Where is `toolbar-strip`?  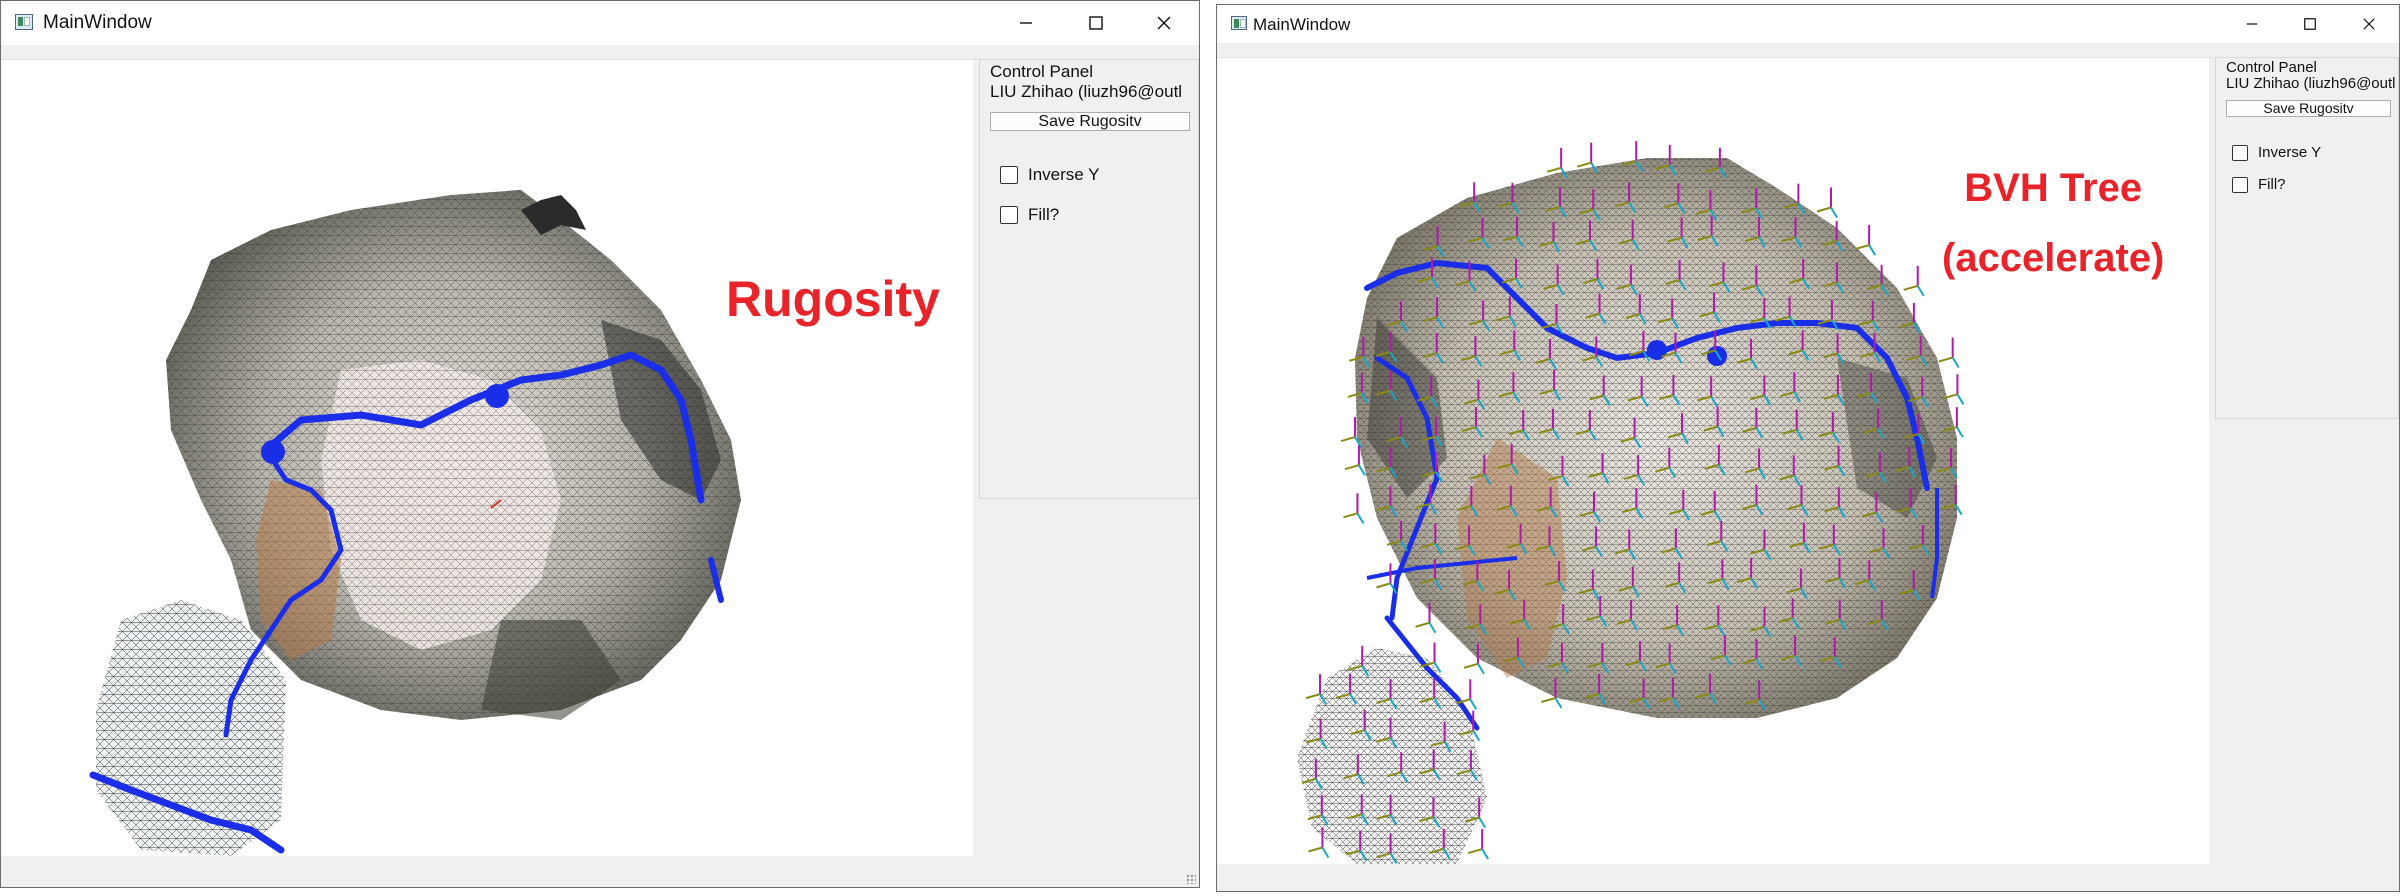
toolbar-strip is located at coordinates (1808, 50).